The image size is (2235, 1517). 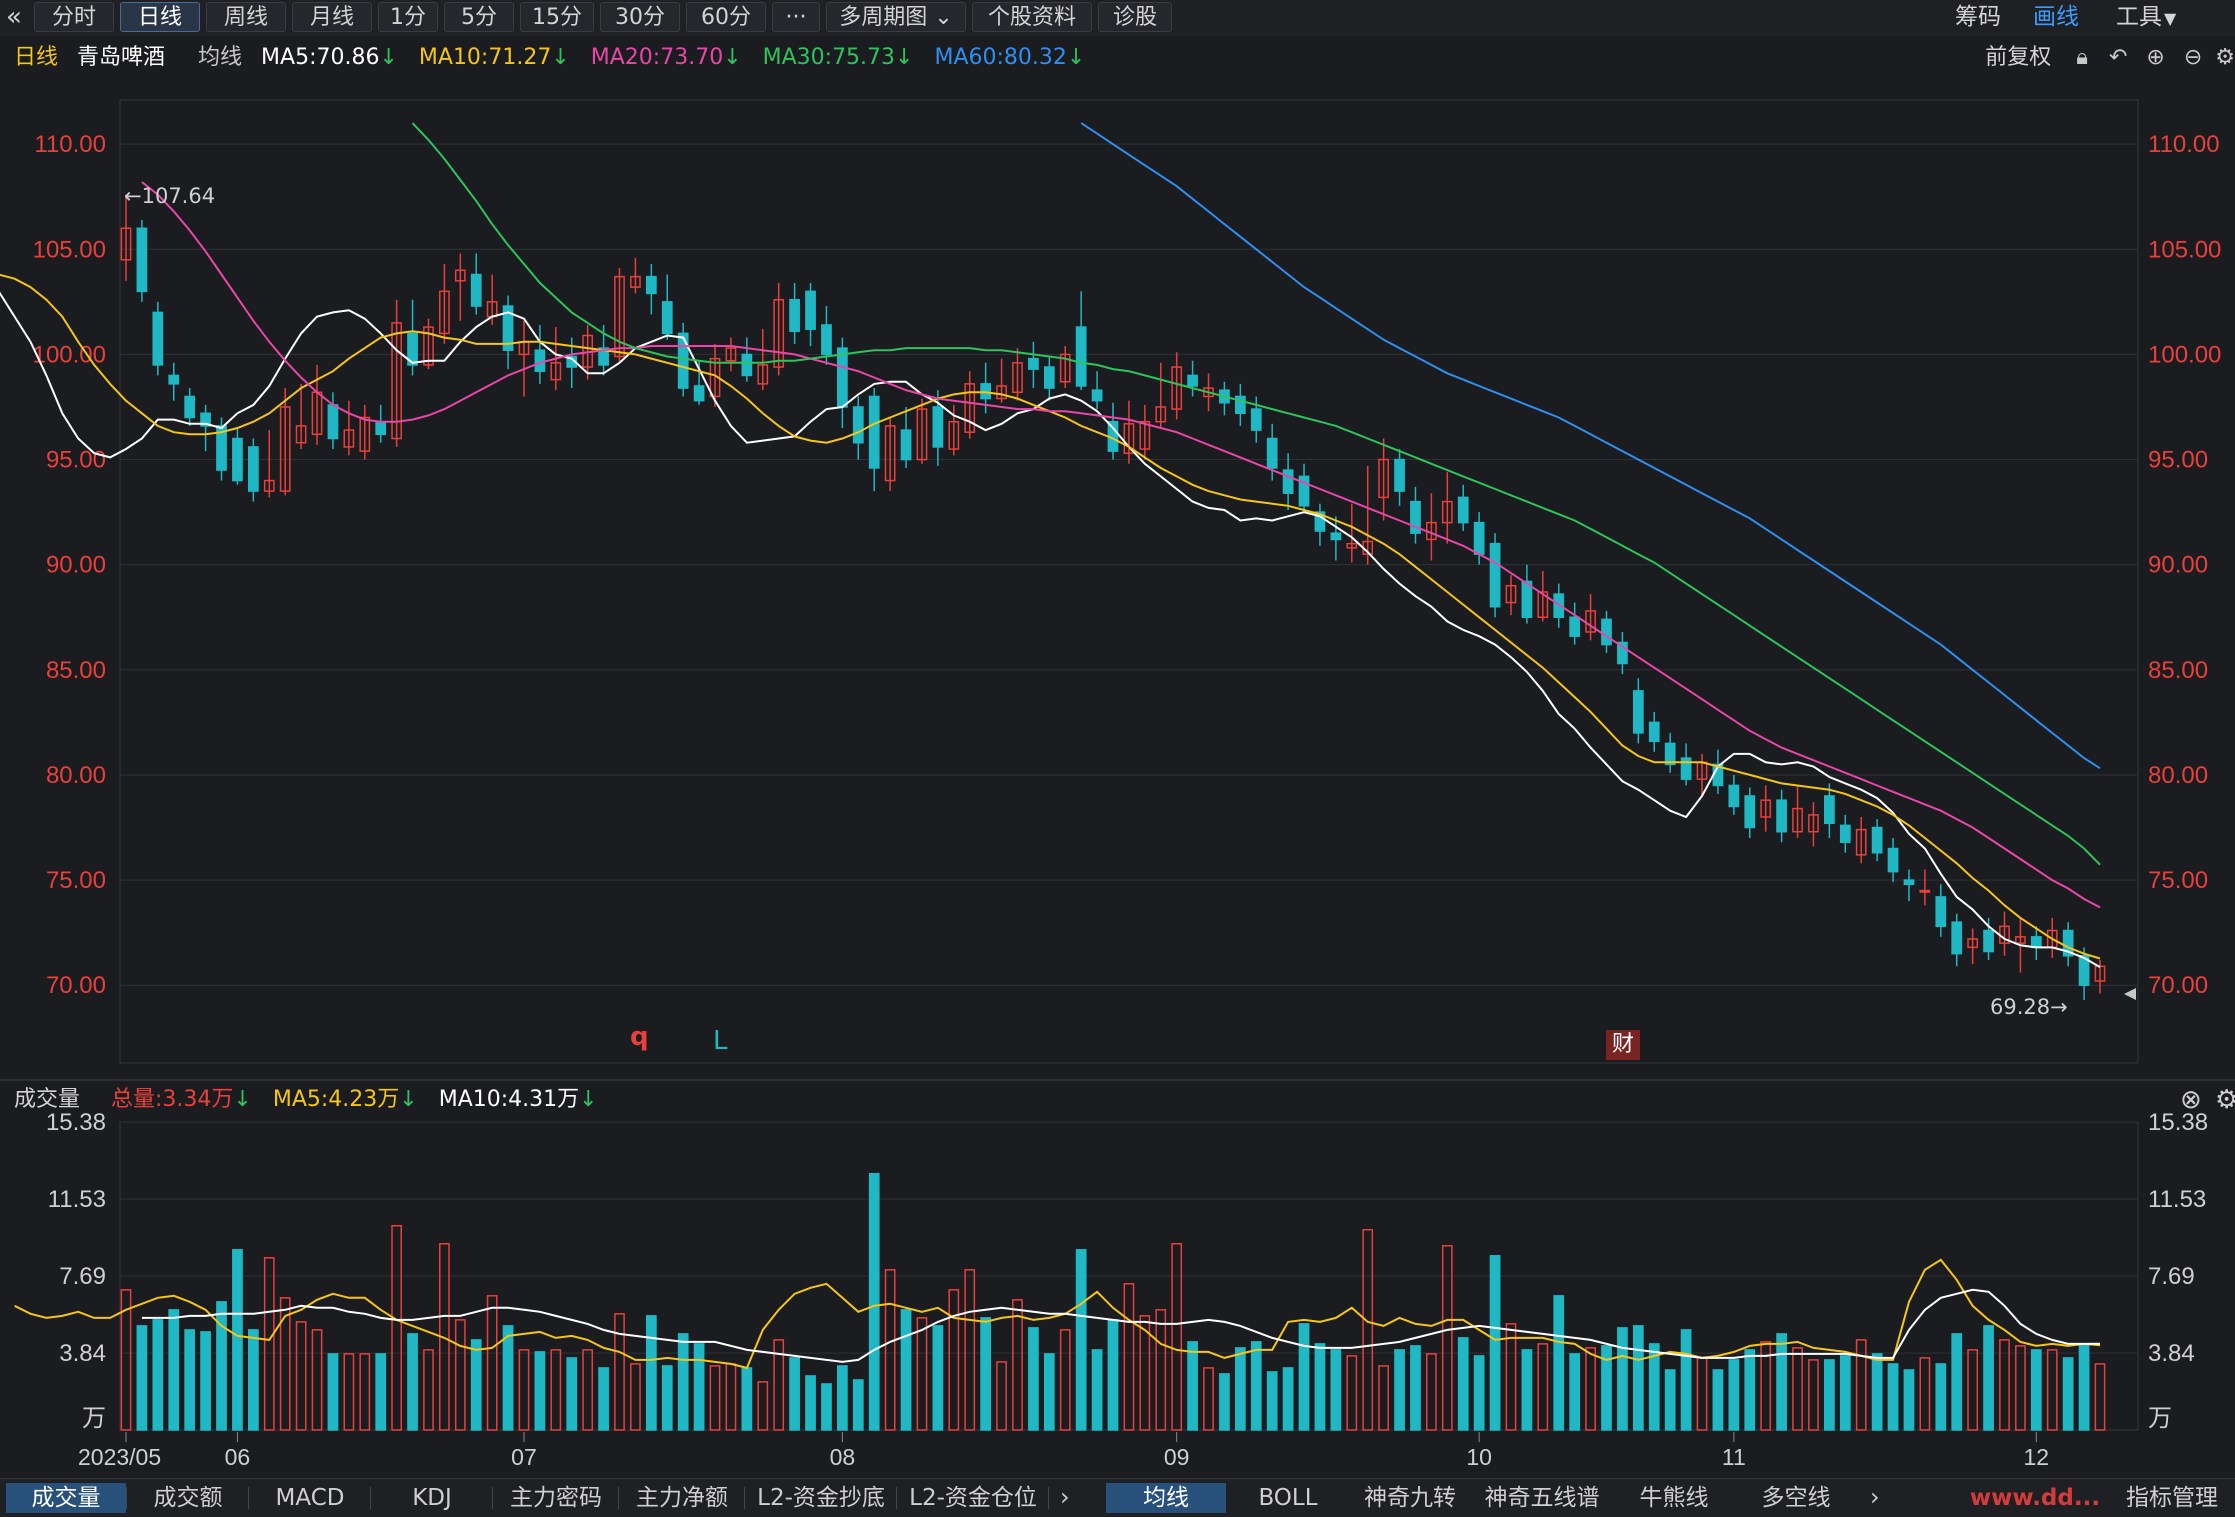 What do you see at coordinates (246, 17) in the screenshot?
I see `period-button-2: 周线` at bounding box center [246, 17].